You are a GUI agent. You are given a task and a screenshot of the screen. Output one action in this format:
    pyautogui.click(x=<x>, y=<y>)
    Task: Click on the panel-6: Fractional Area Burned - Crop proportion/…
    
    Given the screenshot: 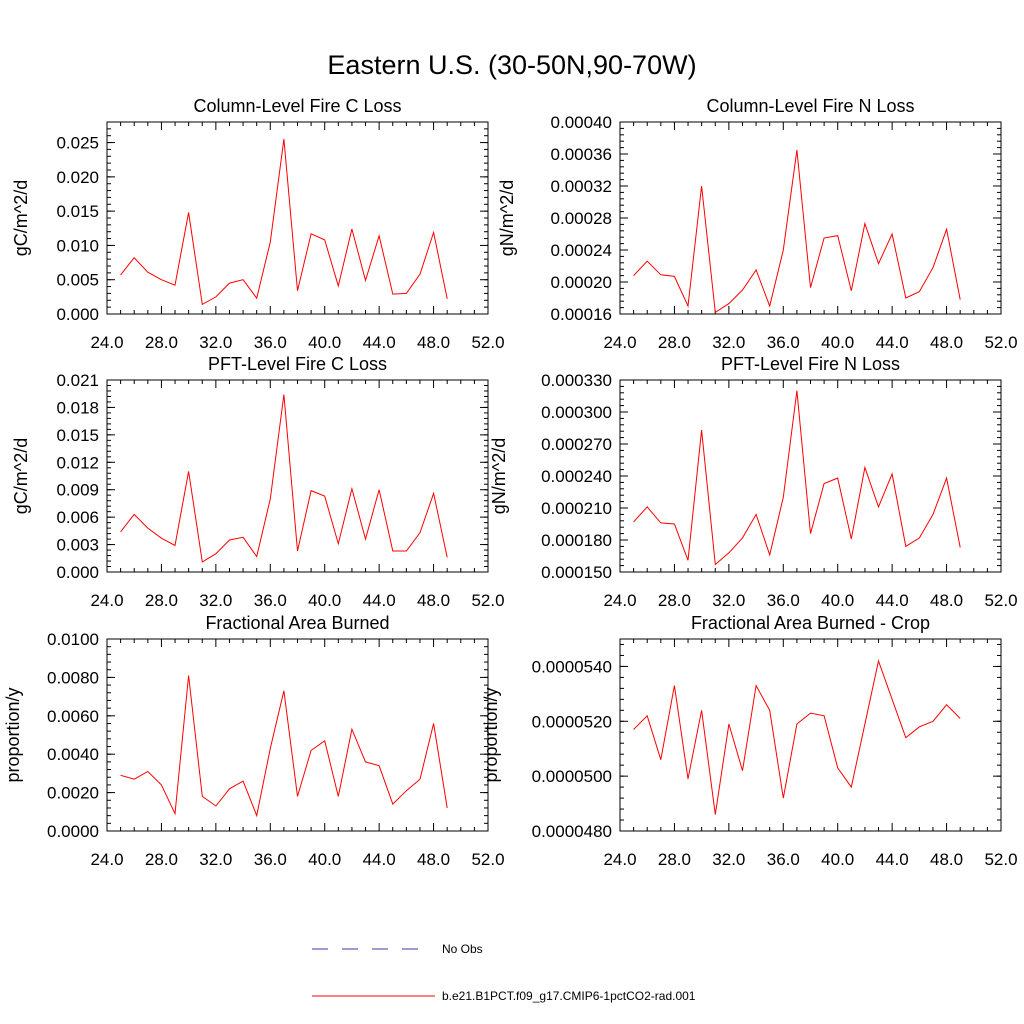 What is the action you would take?
    pyautogui.click(x=749, y=741)
    